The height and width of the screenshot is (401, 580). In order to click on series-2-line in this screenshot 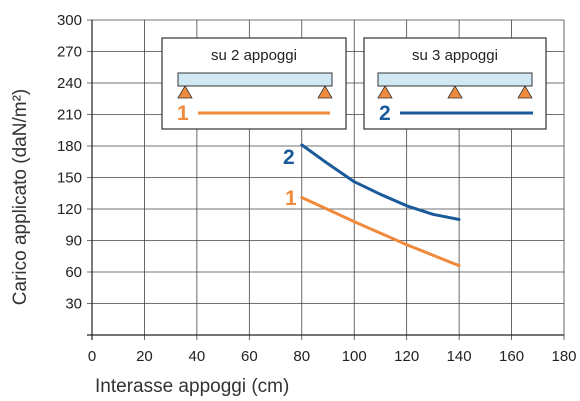, I will do `click(380, 182)`.